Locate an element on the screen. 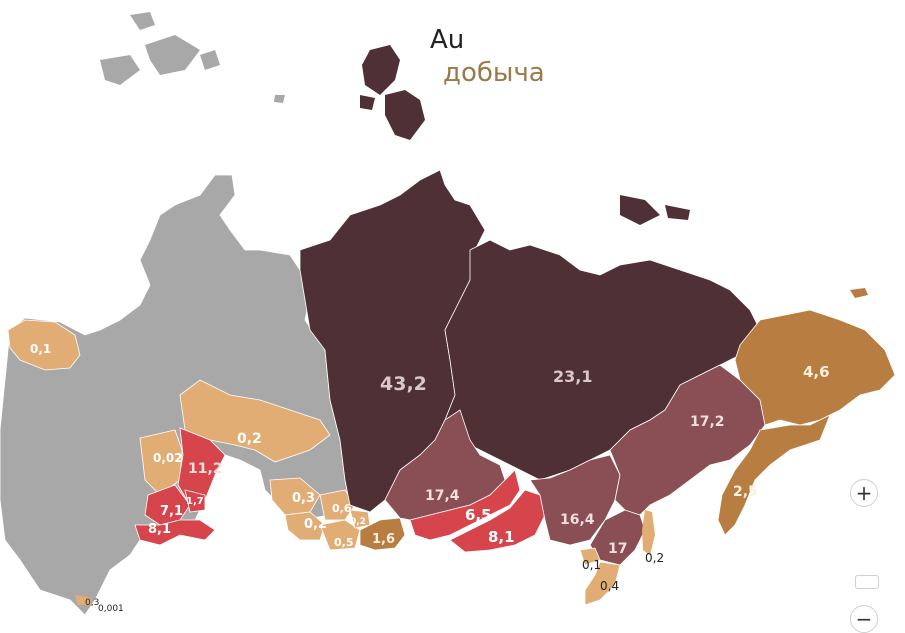 Image resolution: width=905 pixels, height=633 pixels. region-altai is located at coordinates (337, 505).